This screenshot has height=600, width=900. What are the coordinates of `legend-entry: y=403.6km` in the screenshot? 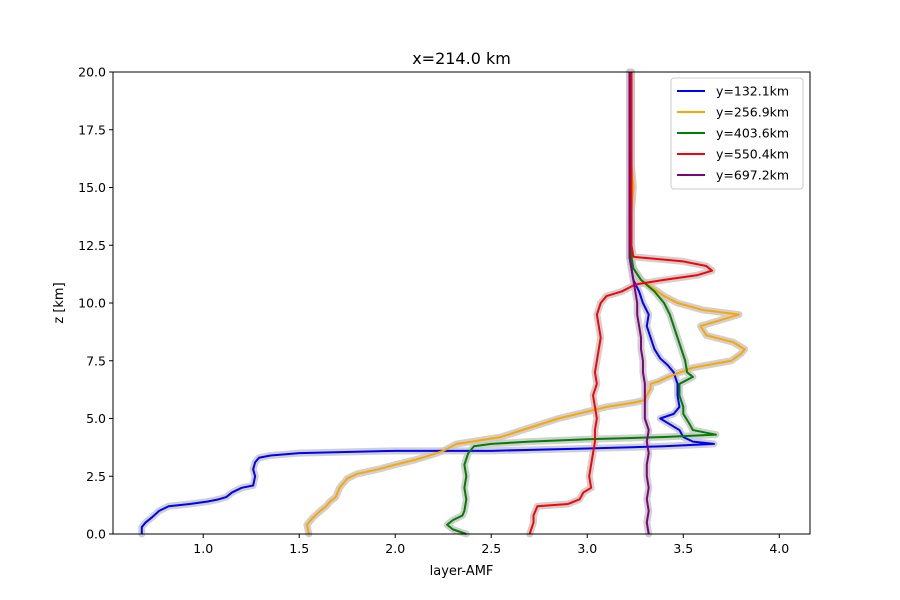 It's located at (752, 133).